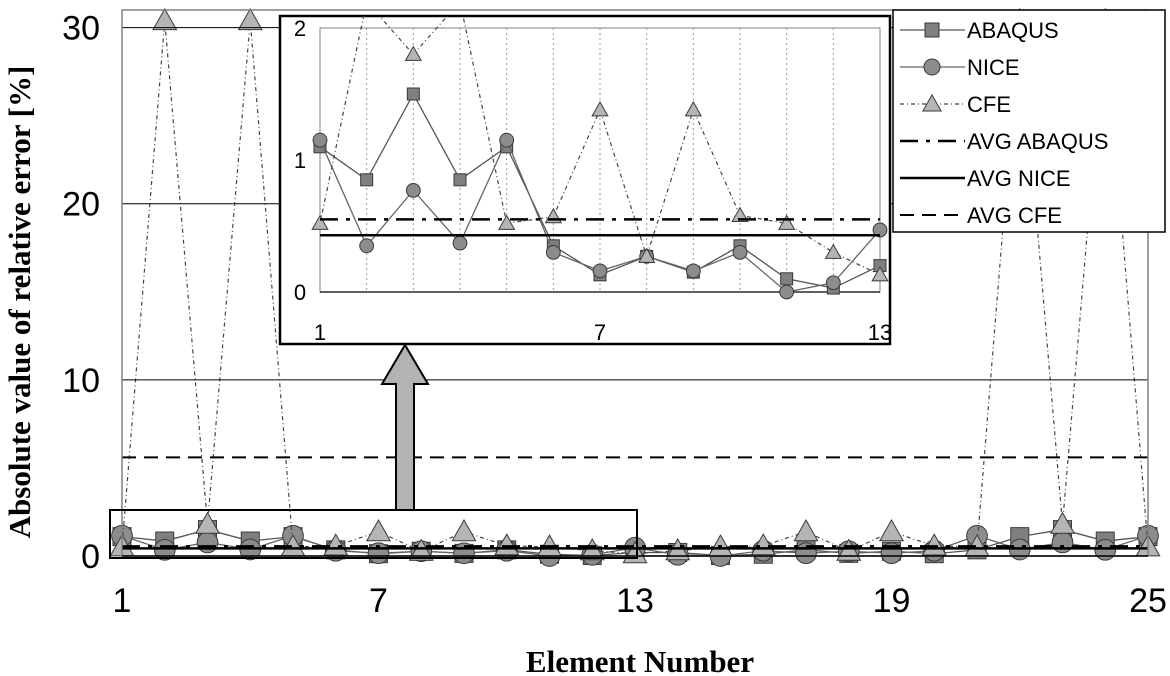 The image size is (1170, 676). What do you see at coordinates (300, 28) in the screenshot?
I see `inset-y-tick-label: 2` at bounding box center [300, 28].